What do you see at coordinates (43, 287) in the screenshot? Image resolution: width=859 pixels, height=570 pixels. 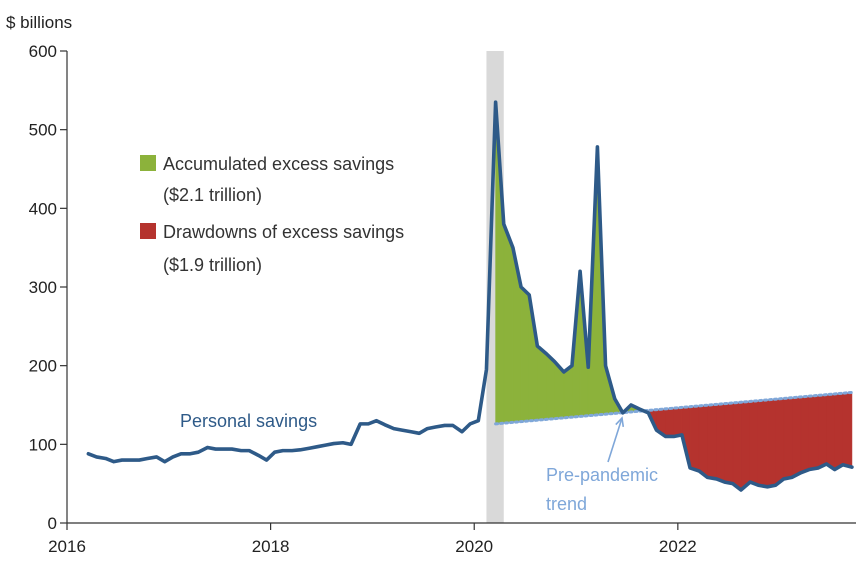 I see `y-tick-label: 300` at bounding box center [43, 287].